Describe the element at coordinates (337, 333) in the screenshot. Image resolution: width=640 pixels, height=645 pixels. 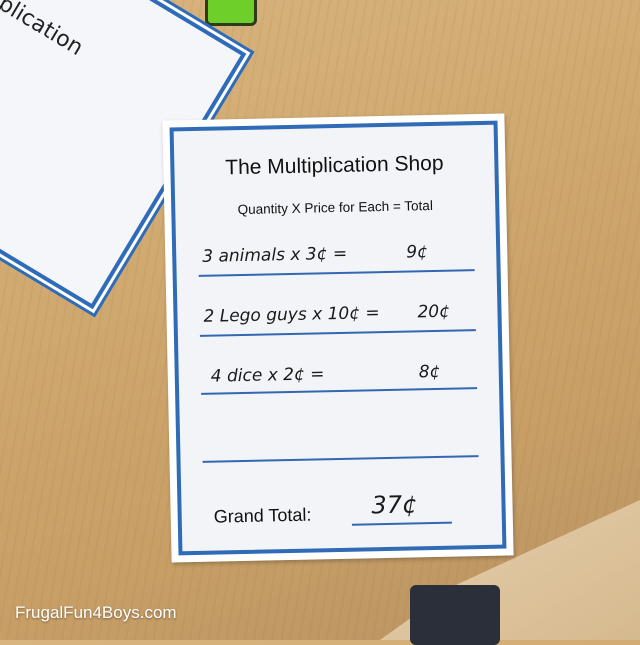
I see `row-2-line` at that location.